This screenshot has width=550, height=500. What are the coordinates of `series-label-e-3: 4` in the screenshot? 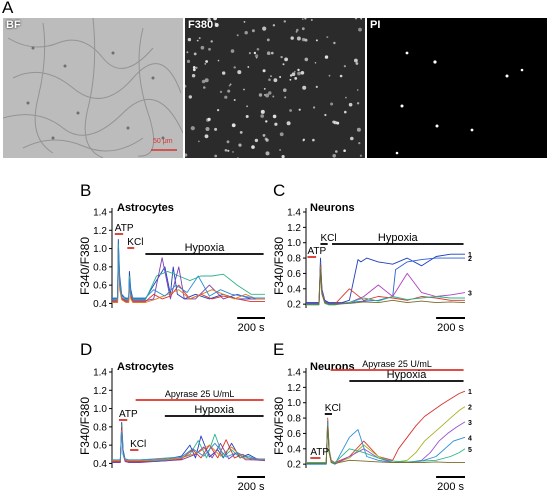 It's located at (470, 438).